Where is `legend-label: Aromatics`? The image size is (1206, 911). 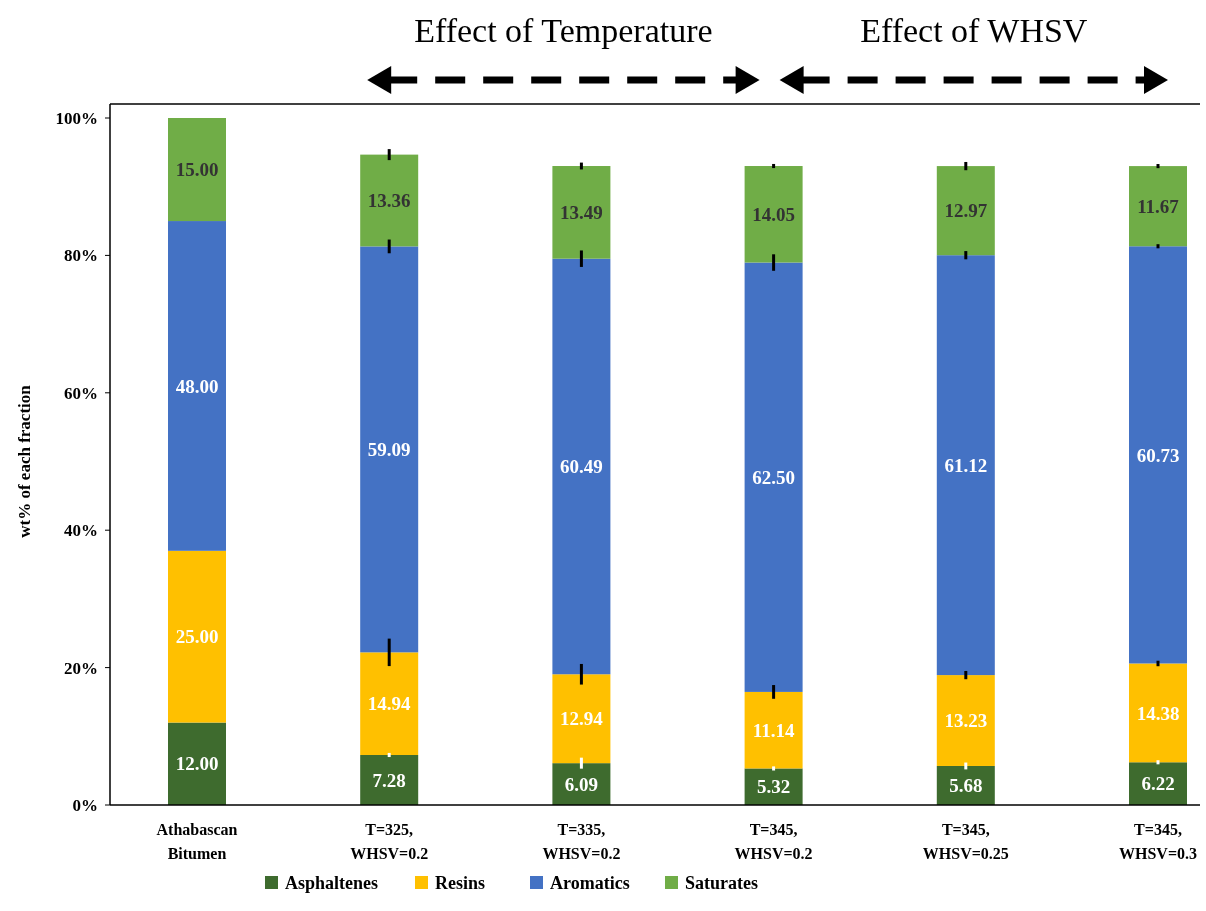
legend-label: Aromatics is located at coordinates (590, 883).